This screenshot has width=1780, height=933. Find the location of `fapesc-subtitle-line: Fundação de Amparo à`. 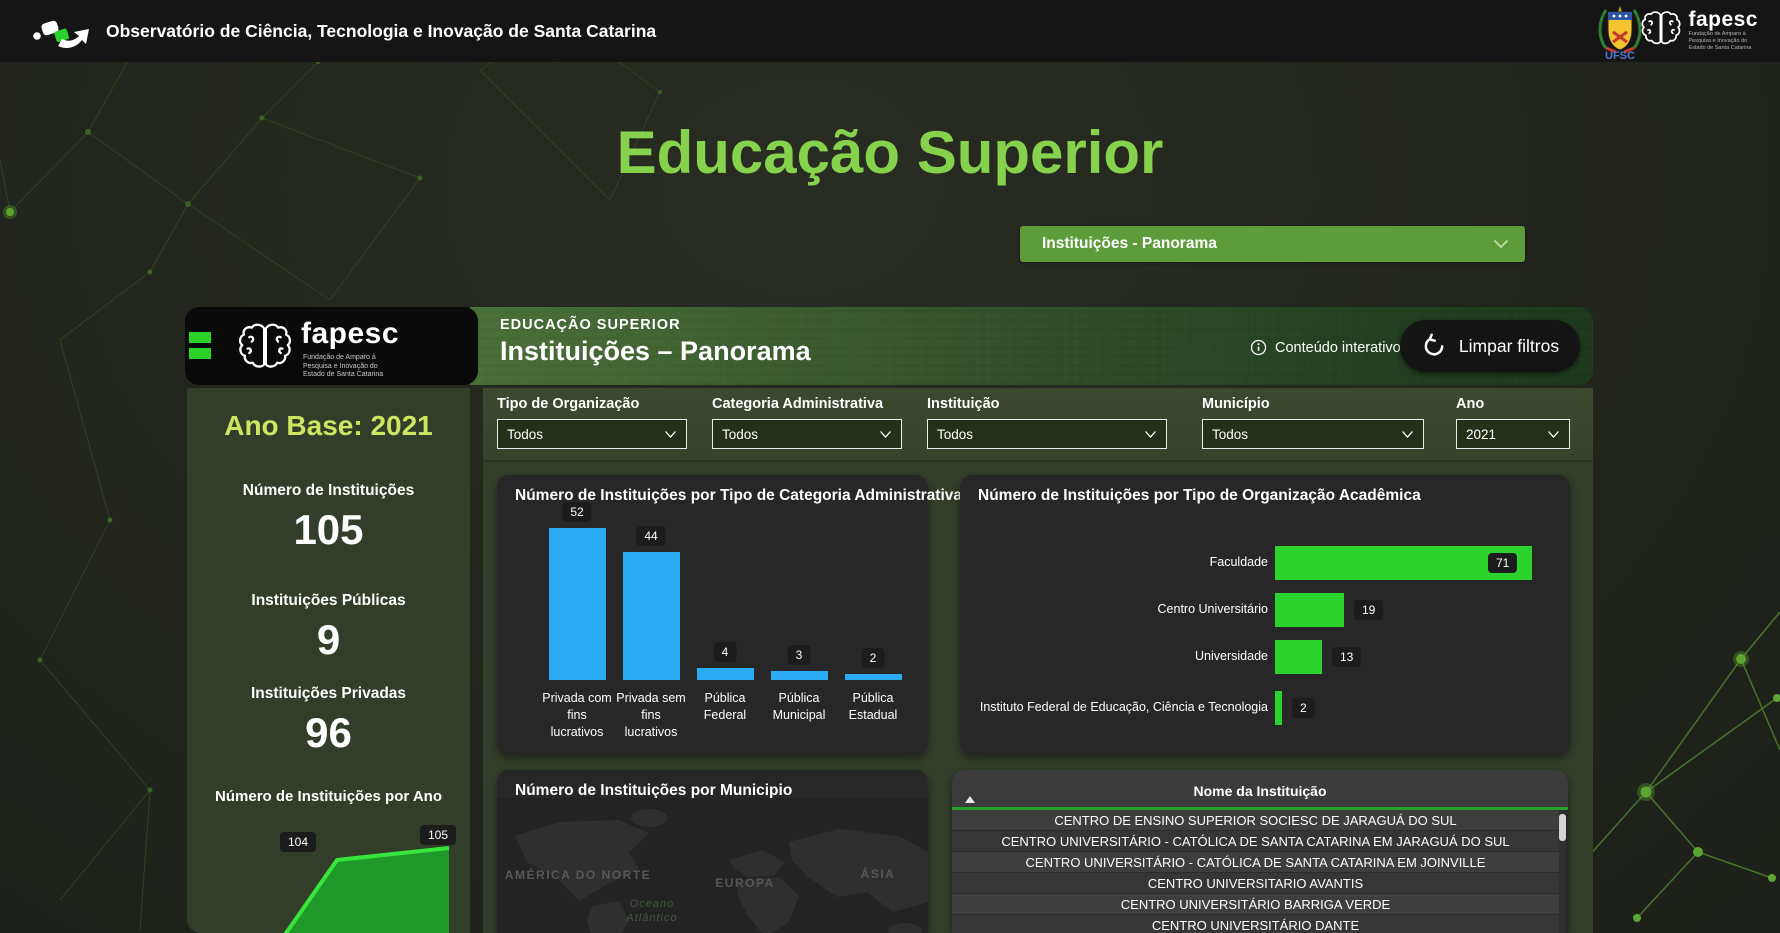

fapesc-subtitle-line: Fundação de Amparo à is located at coordinates (1717, 34).